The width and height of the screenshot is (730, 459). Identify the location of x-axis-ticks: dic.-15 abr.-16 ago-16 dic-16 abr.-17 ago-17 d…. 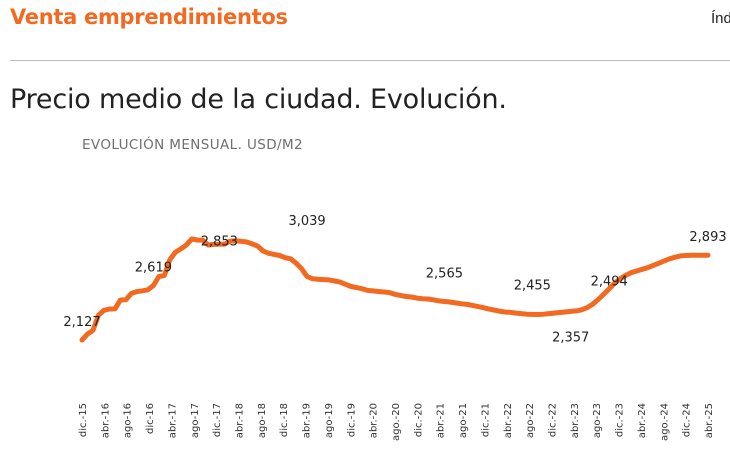
(396, 422).